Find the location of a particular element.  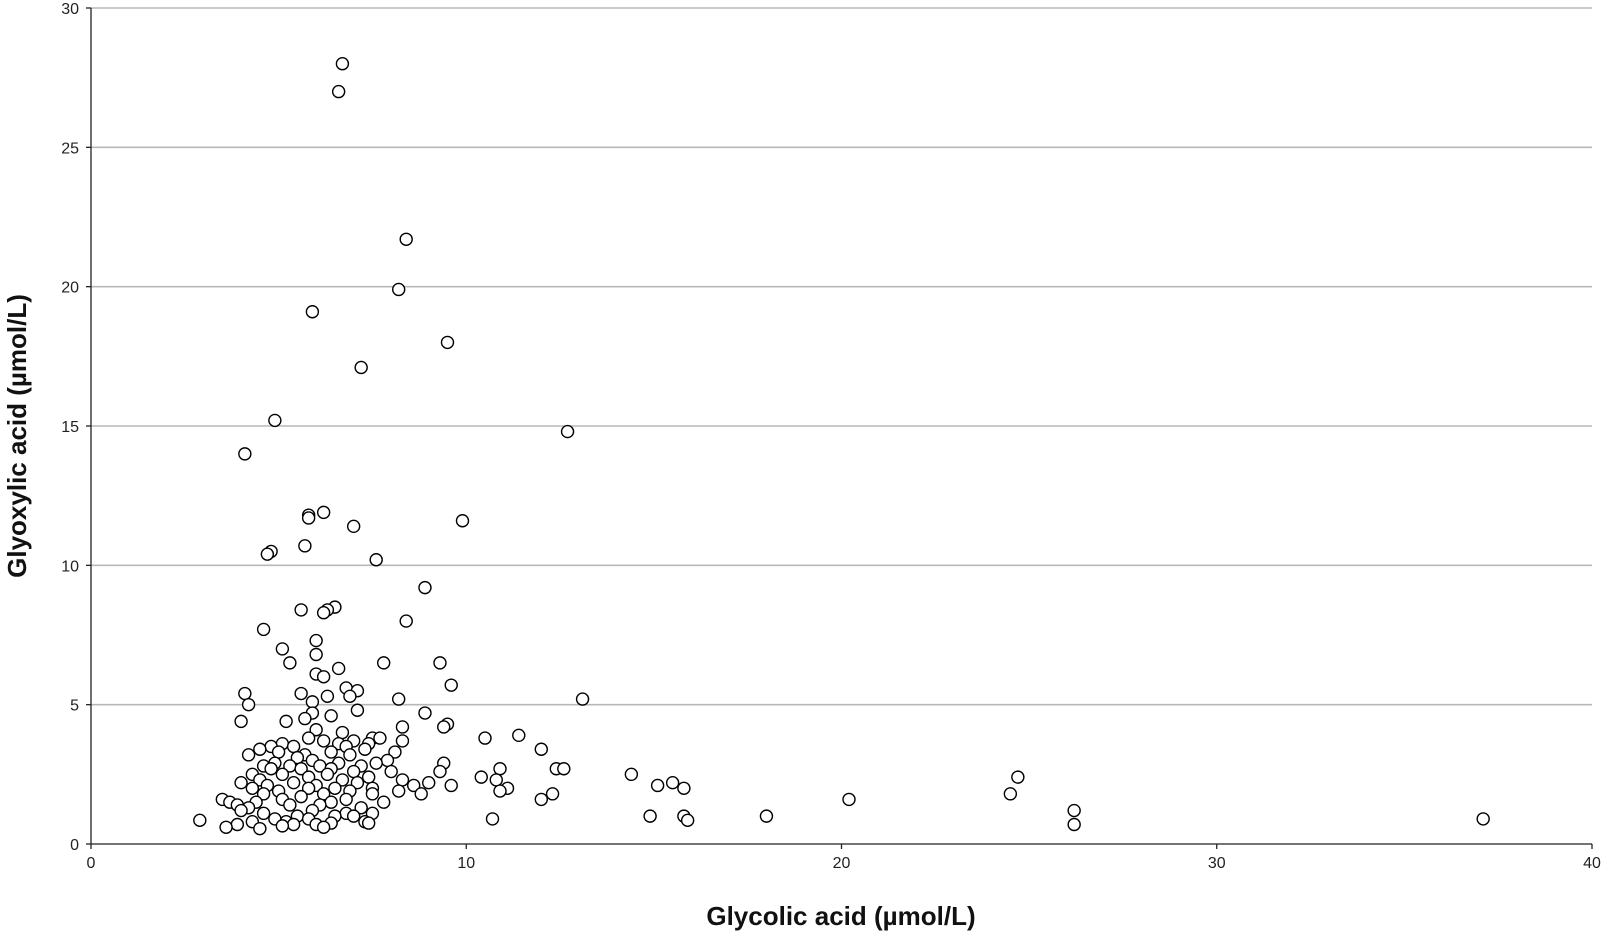

y-axis-ticks: 0 5 10 15 20 25 30 is located at coordinates (76, 427).